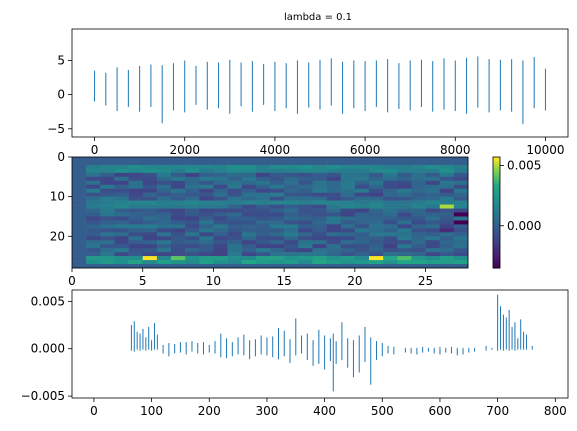 Image resolution: width=577 pixels, height=431 pixels. What do you see at coordinates (284, 281) in the screenshot?
I see `heatmap-x-tick-label-3: 15` at bounding box center [284, 281].